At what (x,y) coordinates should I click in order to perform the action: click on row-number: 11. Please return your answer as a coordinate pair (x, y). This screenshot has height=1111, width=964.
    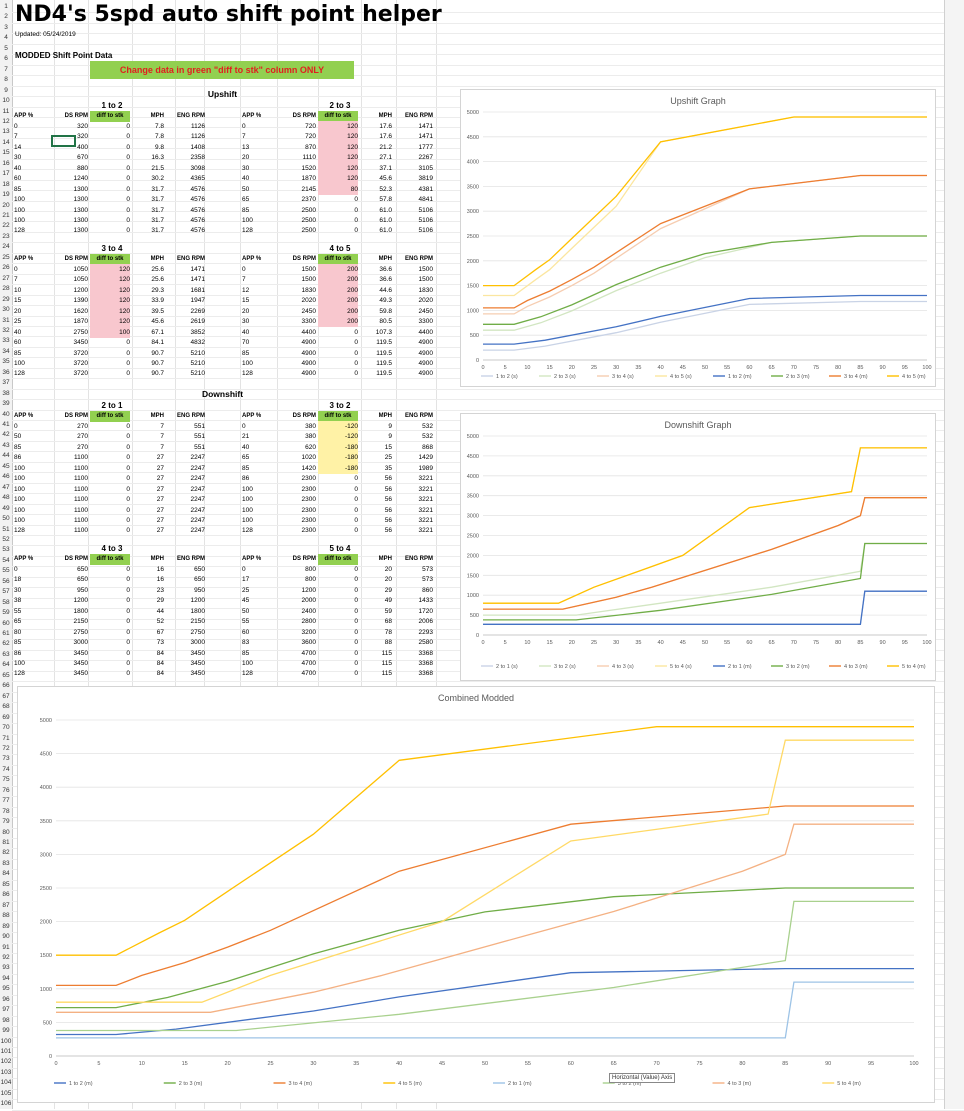
    Looking at the image, I should click on (6, 111).